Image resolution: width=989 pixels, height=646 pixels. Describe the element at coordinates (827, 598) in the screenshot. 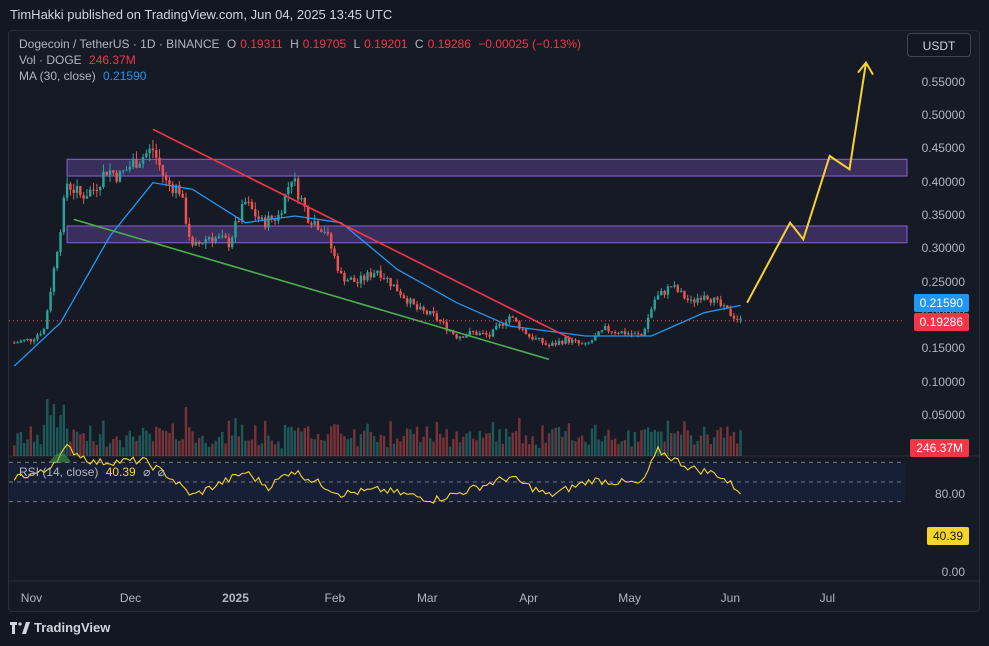

I see `time-axis-label: Jul` at that location.